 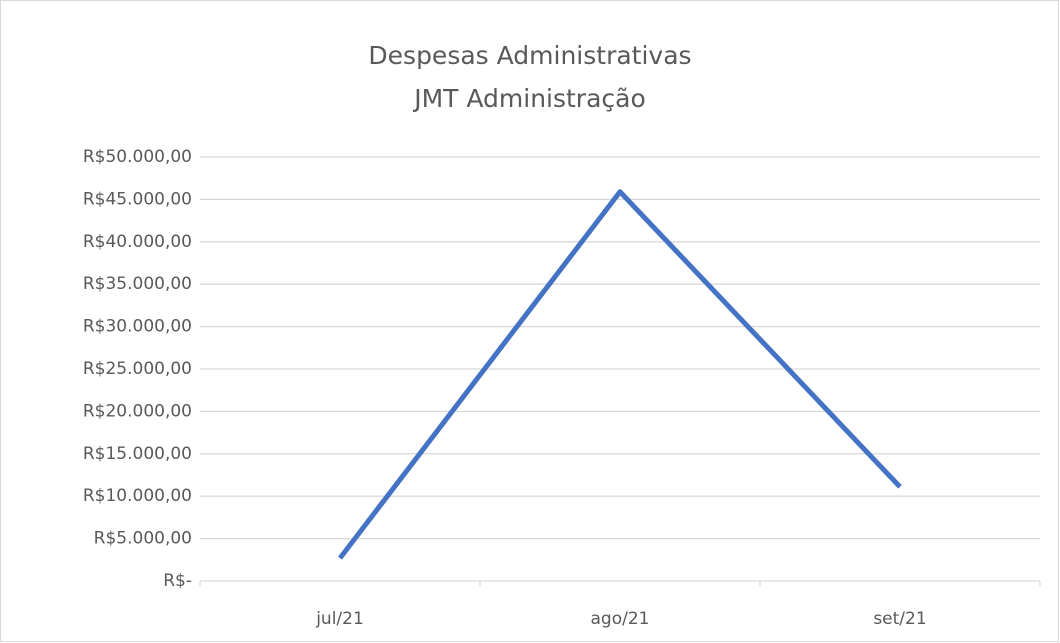 What do you see at coordinates (620, 619) in the screenshot?
I see `x-tick-label: ago/21` at bounding box center [620, 619].